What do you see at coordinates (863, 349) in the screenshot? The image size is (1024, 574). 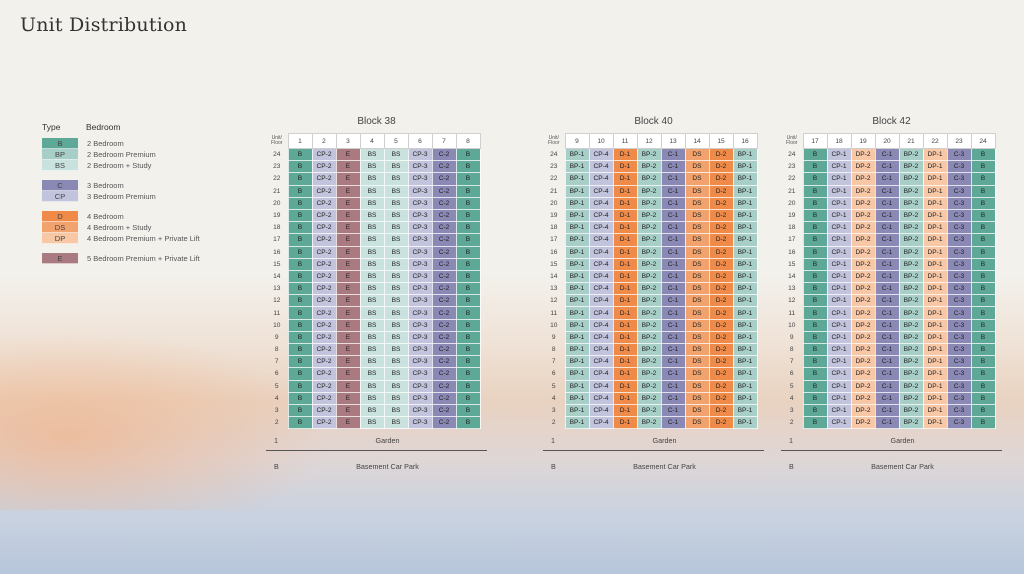 I see `unit-cell: DP-2` at bounding box center [863, 349].